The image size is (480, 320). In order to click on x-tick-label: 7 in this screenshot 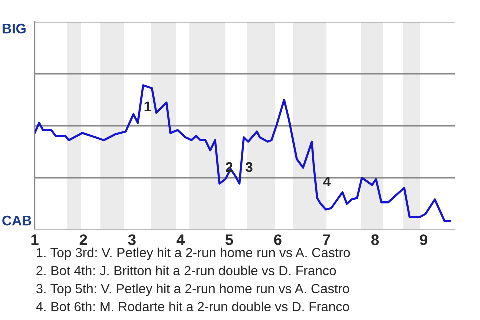, I will do `click(326, 240)`.